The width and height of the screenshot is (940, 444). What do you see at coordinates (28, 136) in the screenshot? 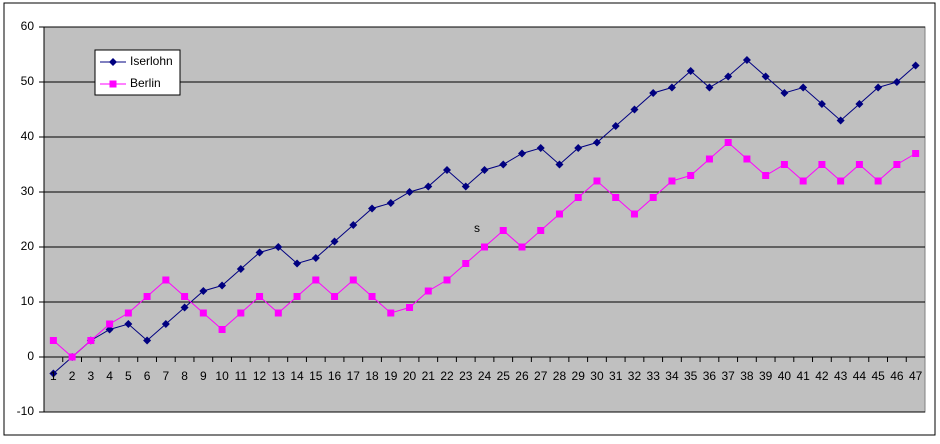
I see `y-tick-label: 40` at bounding box center [28, 136].